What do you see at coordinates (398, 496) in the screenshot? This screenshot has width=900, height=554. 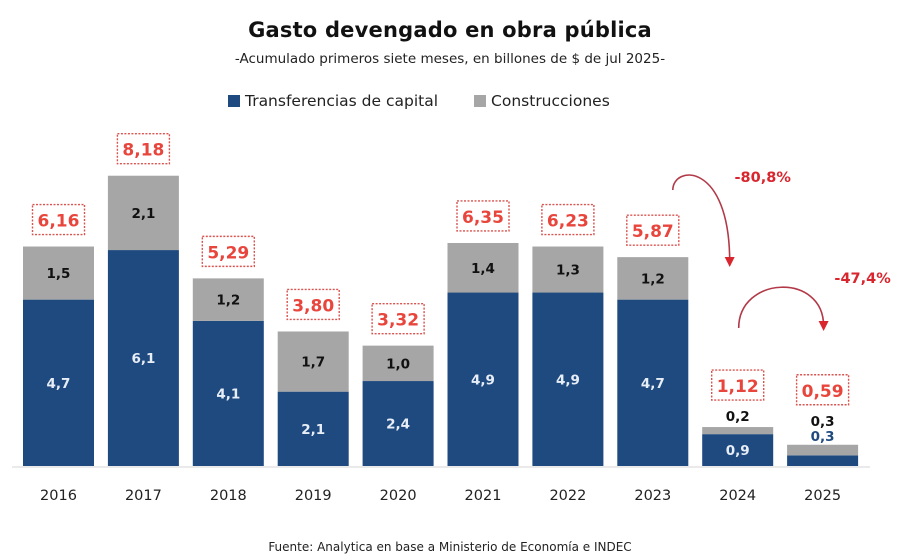 I see `x-tick-2020: 2020` at bounding box center [398, 496].